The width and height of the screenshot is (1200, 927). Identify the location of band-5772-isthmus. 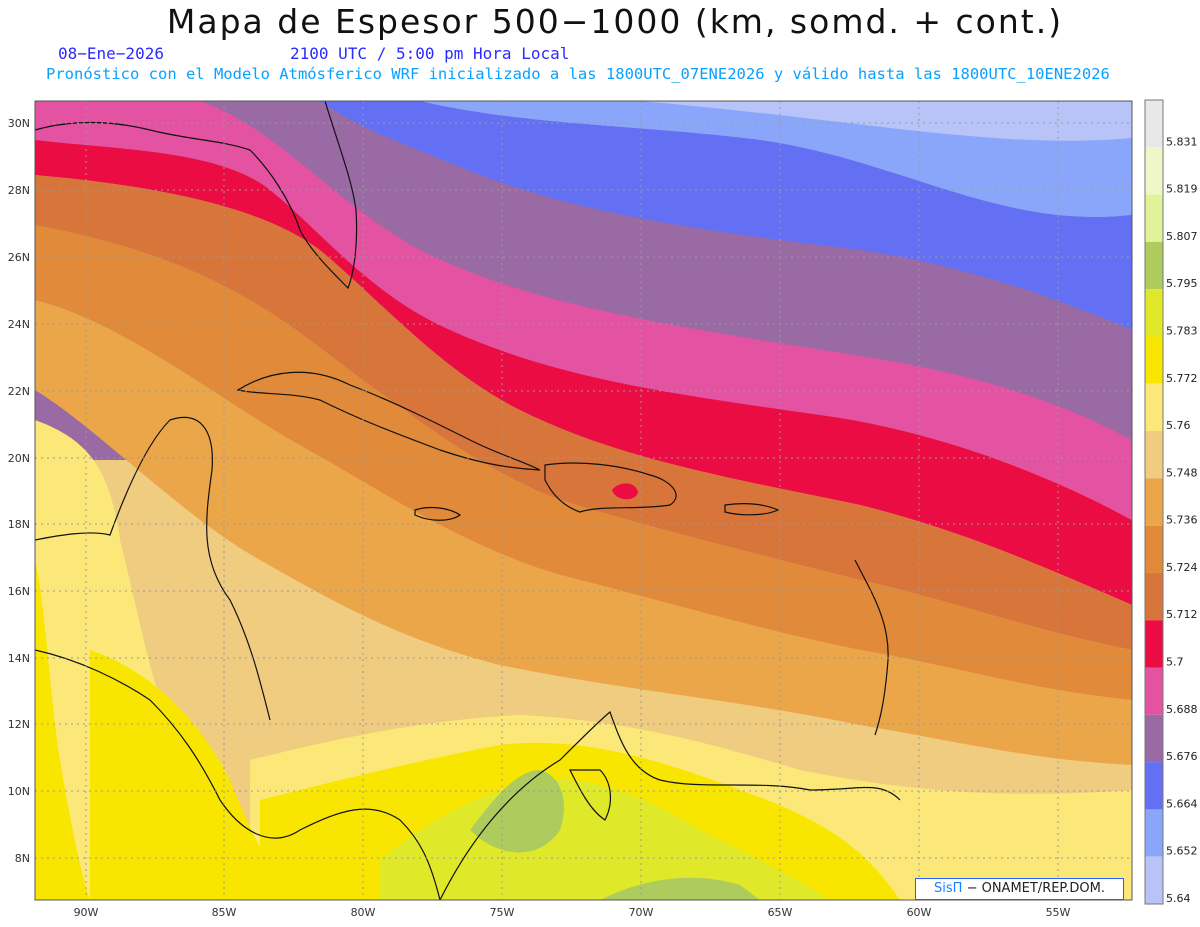
(190, 775).